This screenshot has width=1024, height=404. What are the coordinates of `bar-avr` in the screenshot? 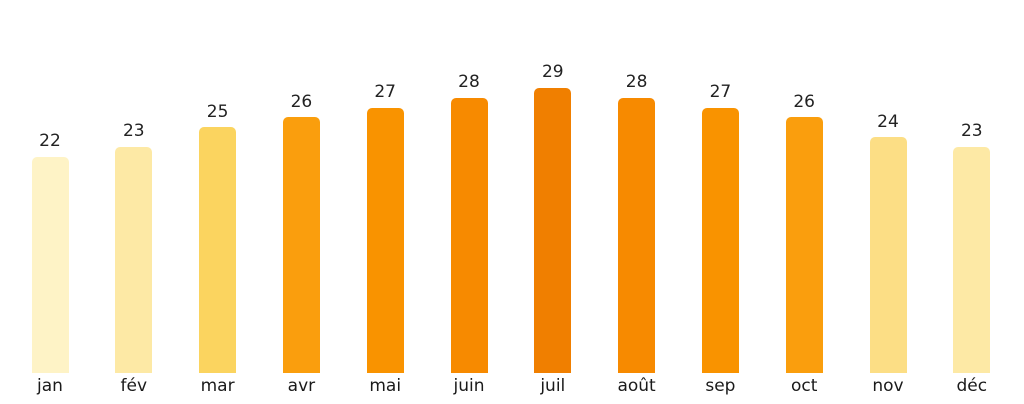 It's located at (301, 245).